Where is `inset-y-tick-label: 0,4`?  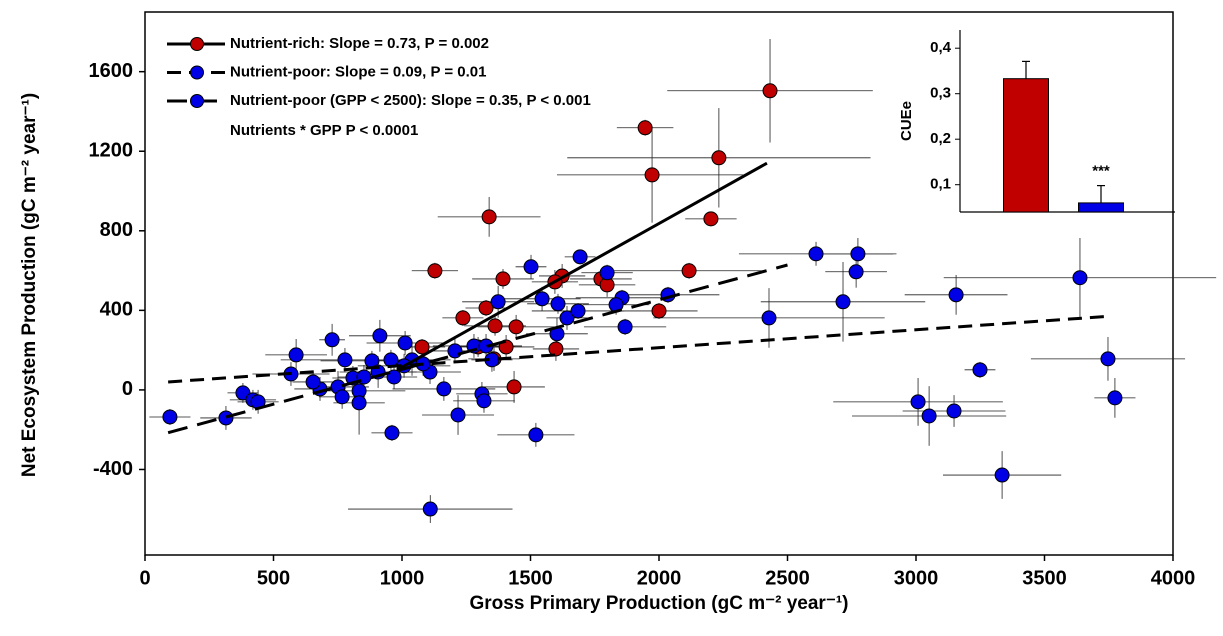
inset-y-tick-label: 0,4 is located at coordinates (941, 47).